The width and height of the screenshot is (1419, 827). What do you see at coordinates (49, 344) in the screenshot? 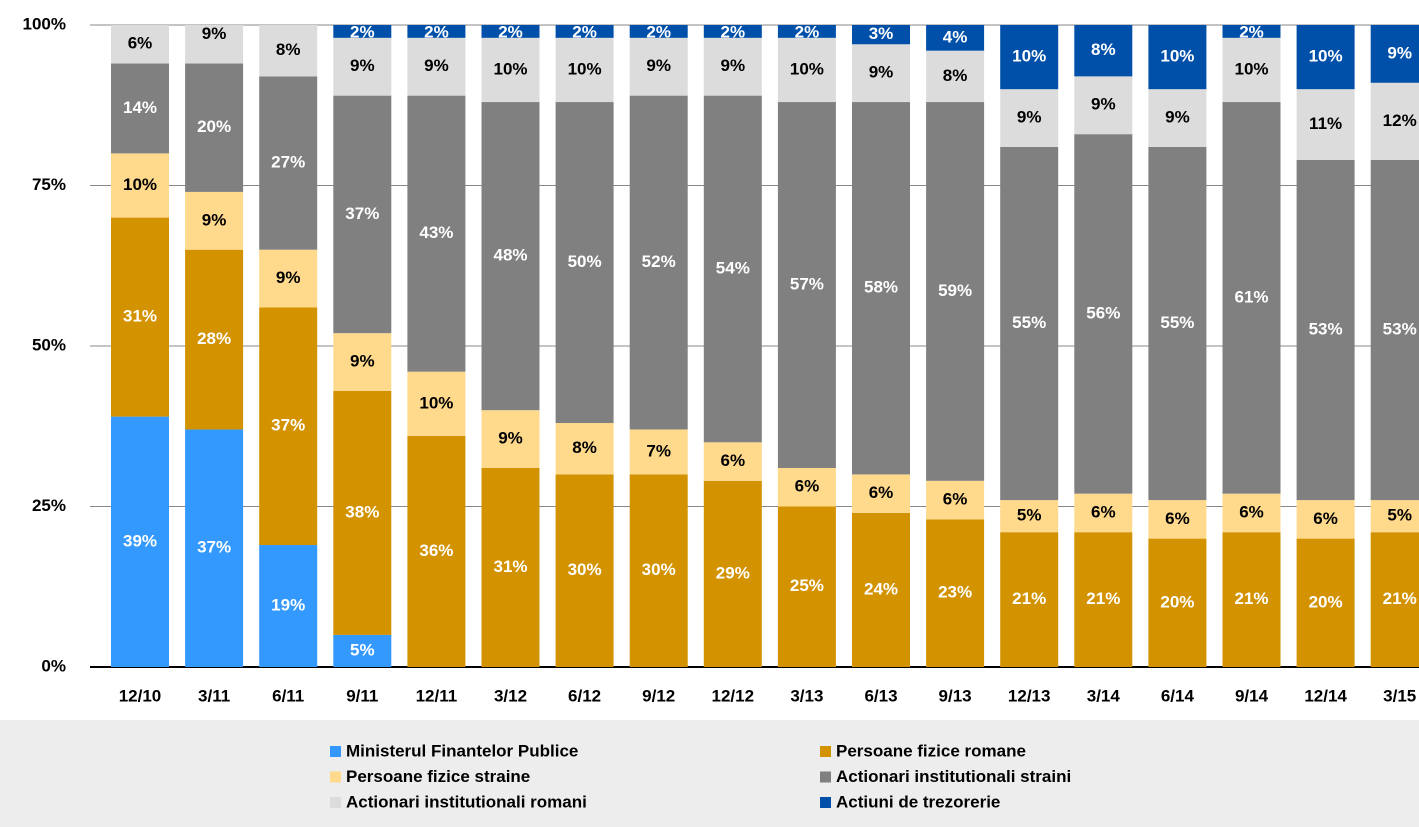
I see `y-tick-label: 50%` at bounding box center [49, 344].